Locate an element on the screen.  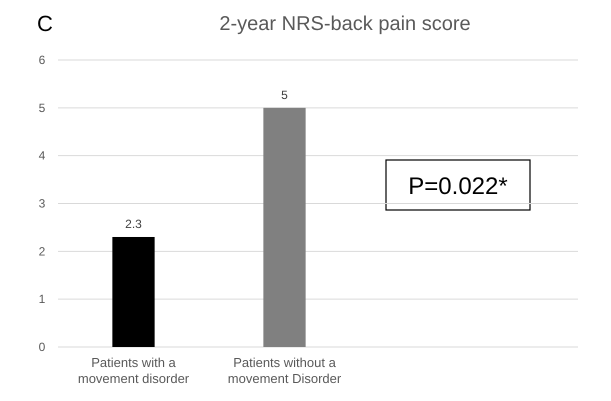
x-tick-label: Patients with a movement disorder is located at coordinates (134, 370).